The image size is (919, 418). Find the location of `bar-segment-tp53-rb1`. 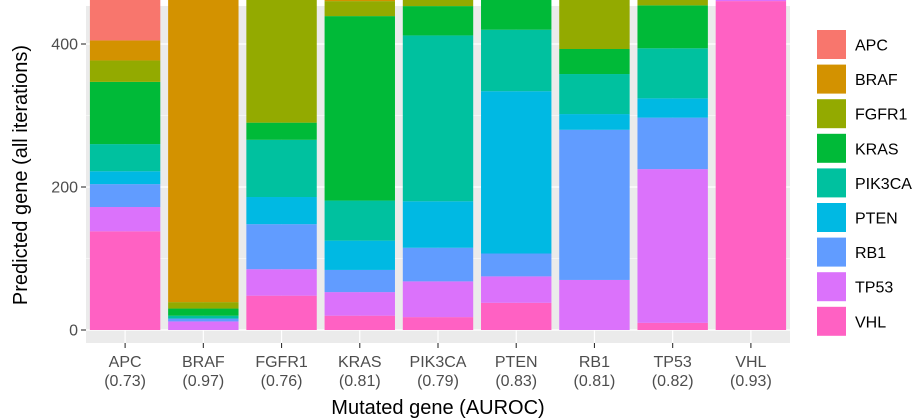

bar-segment-tp53-rb1 is located at coordinates (672, 143).